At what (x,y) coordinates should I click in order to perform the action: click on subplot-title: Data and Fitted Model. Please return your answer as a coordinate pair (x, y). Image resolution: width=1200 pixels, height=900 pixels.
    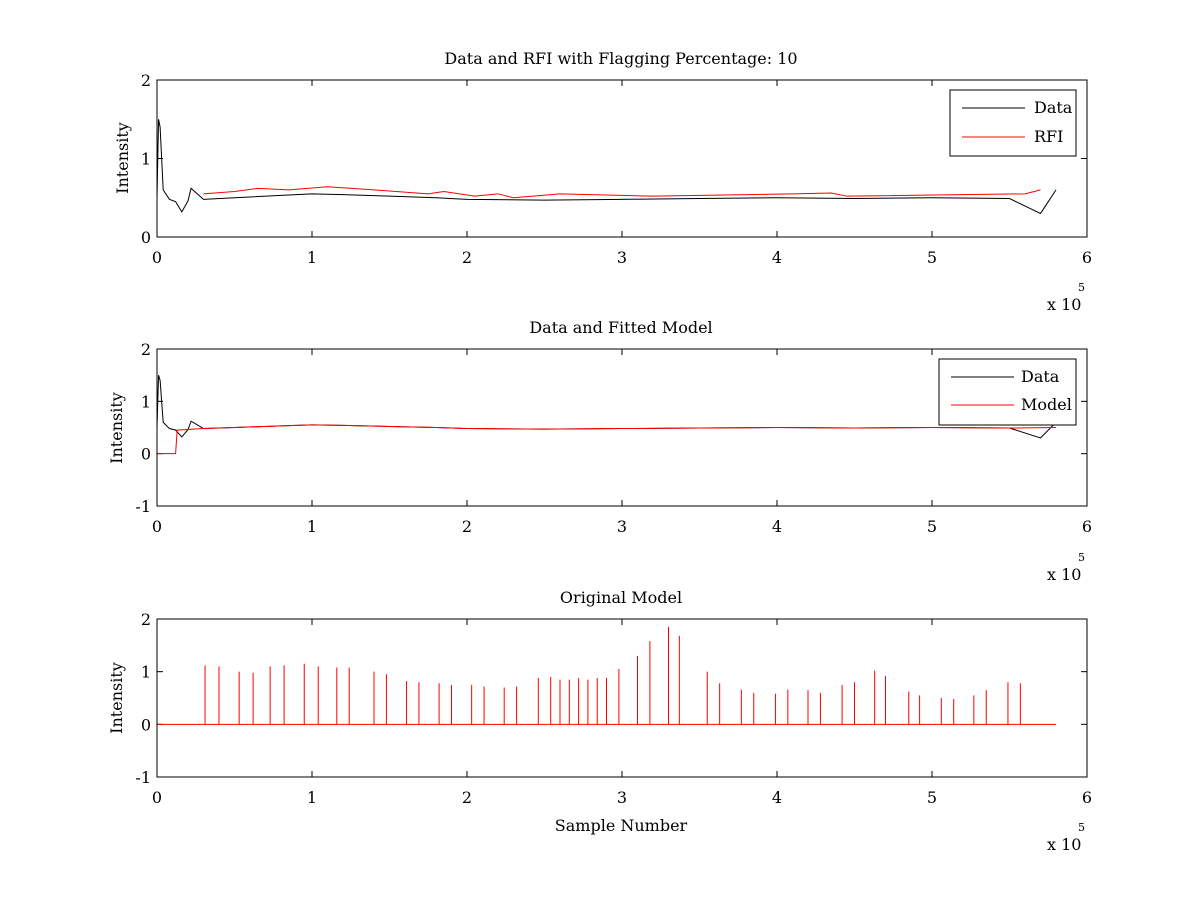
    Looking at the image, I should click on (620, 327).